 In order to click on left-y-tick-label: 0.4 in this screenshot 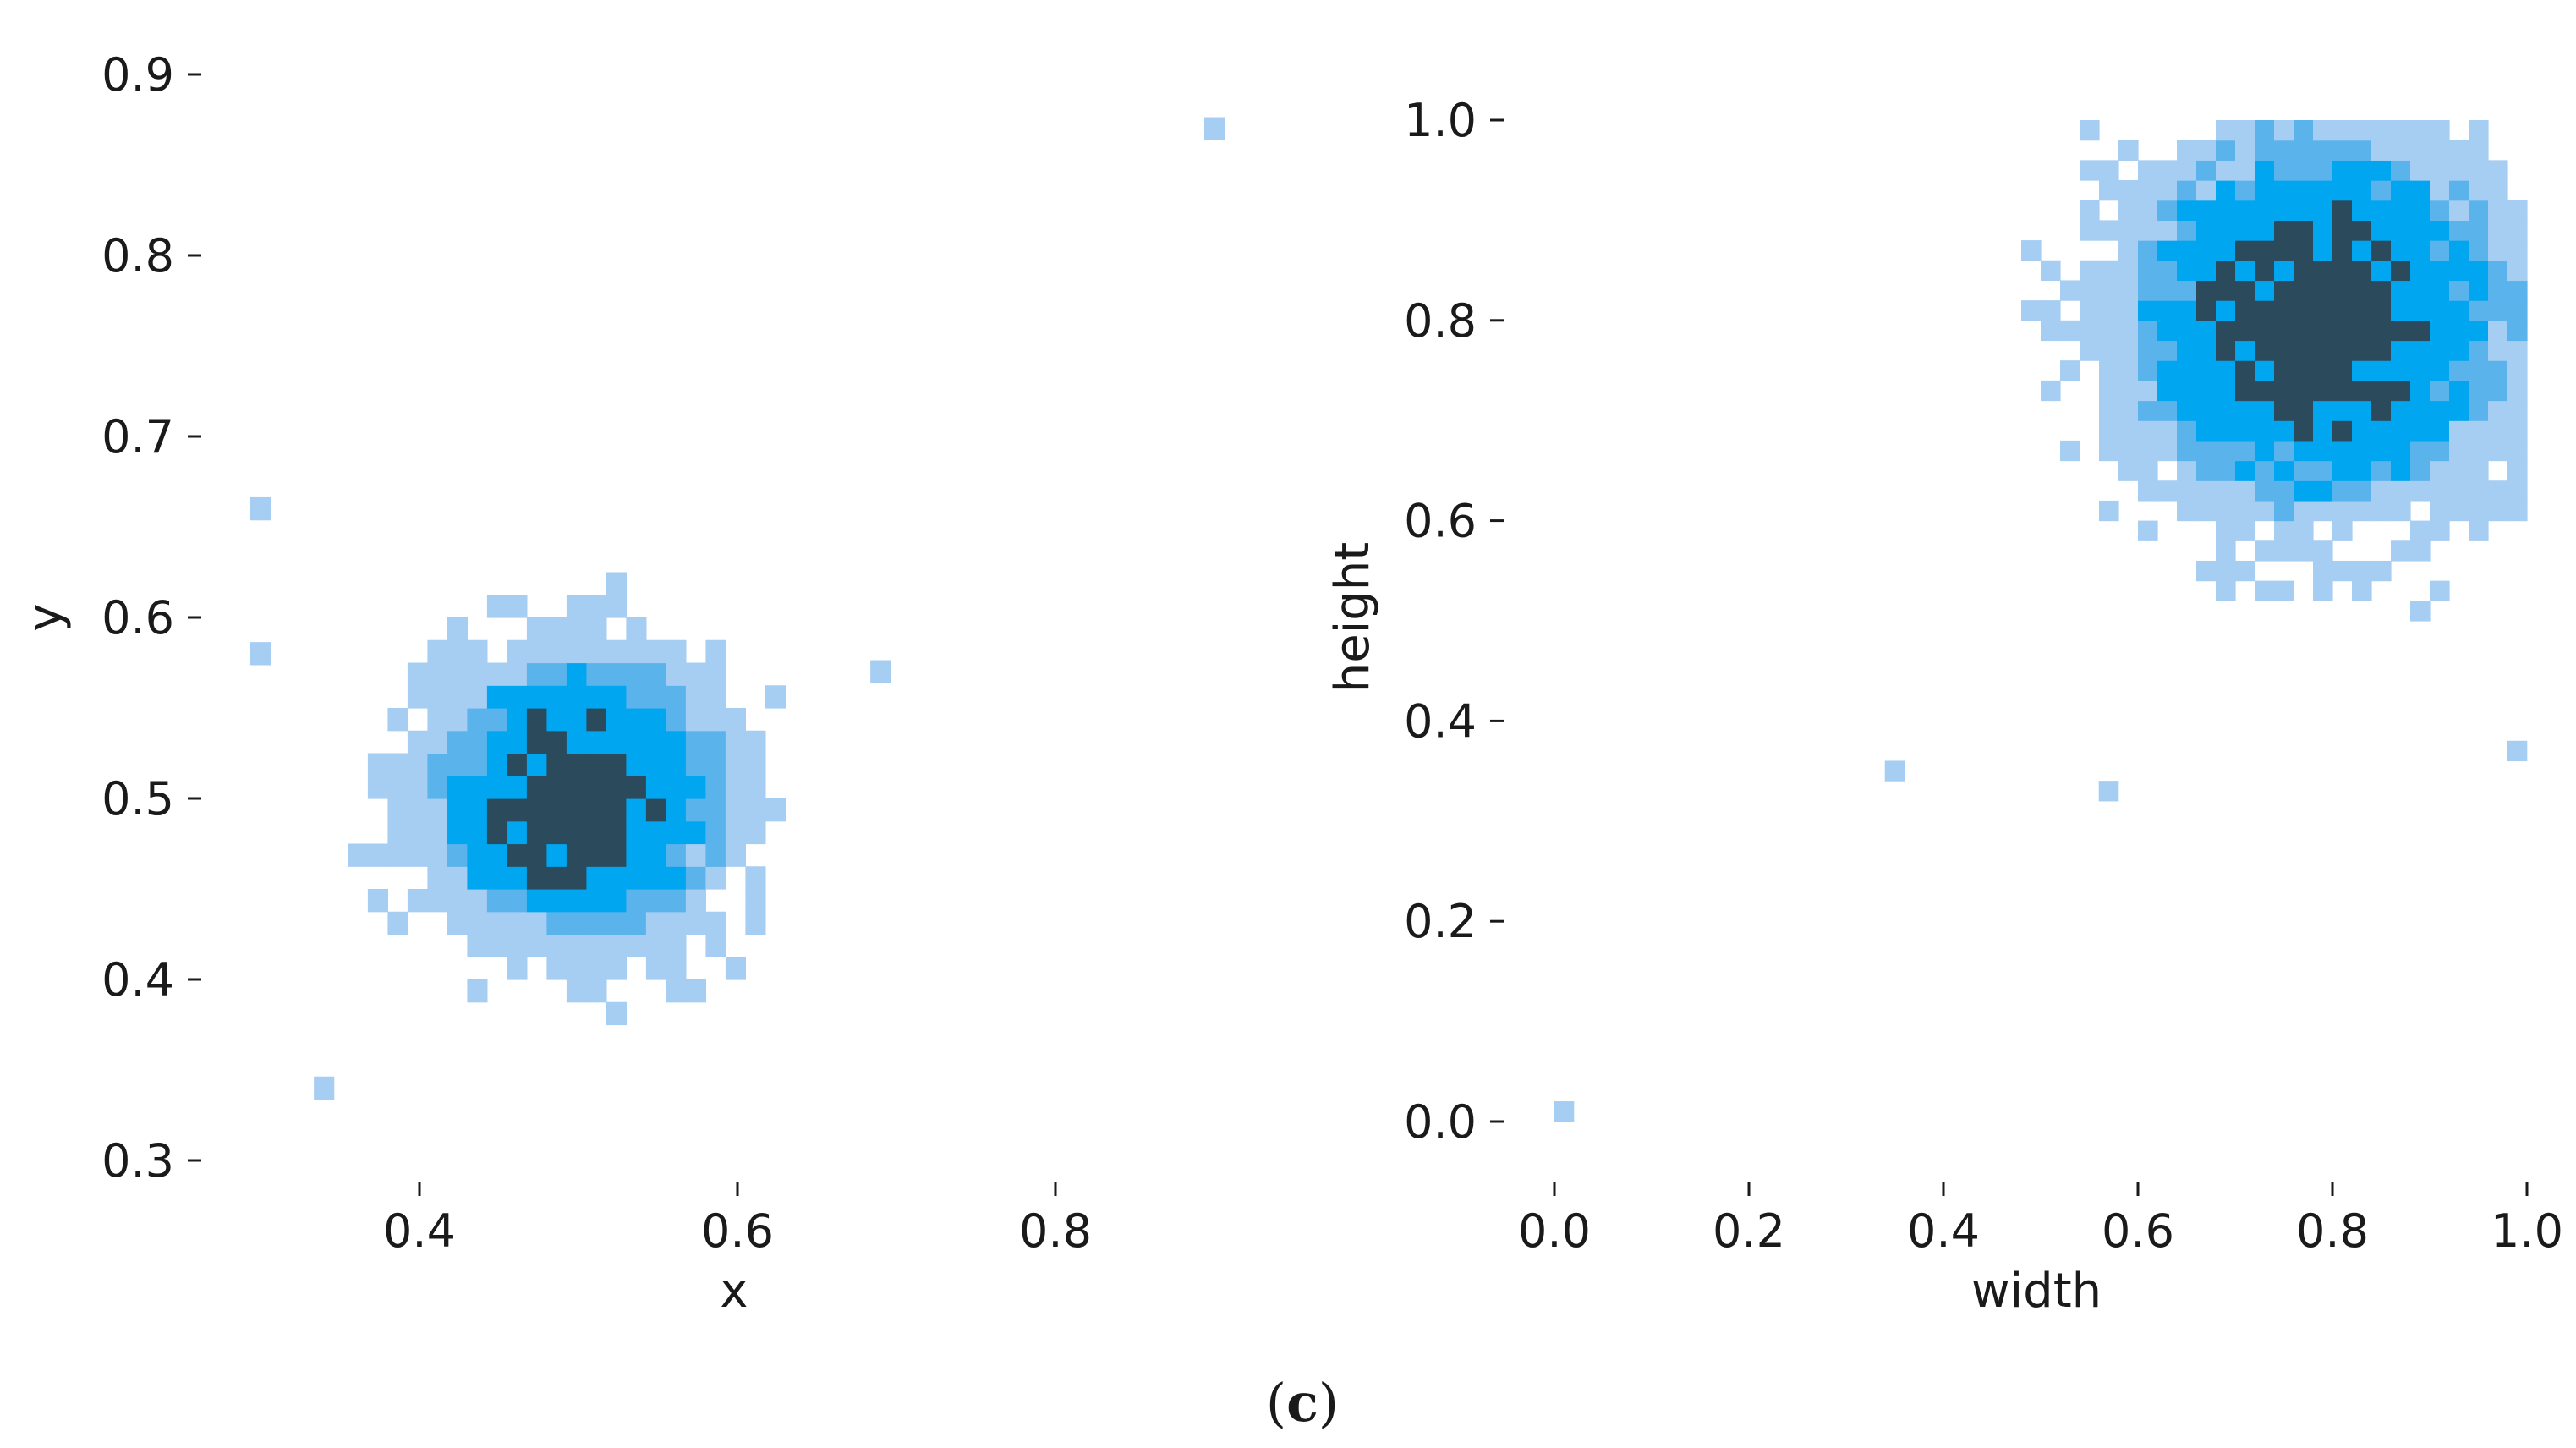, I will do `click(137, 980)`.